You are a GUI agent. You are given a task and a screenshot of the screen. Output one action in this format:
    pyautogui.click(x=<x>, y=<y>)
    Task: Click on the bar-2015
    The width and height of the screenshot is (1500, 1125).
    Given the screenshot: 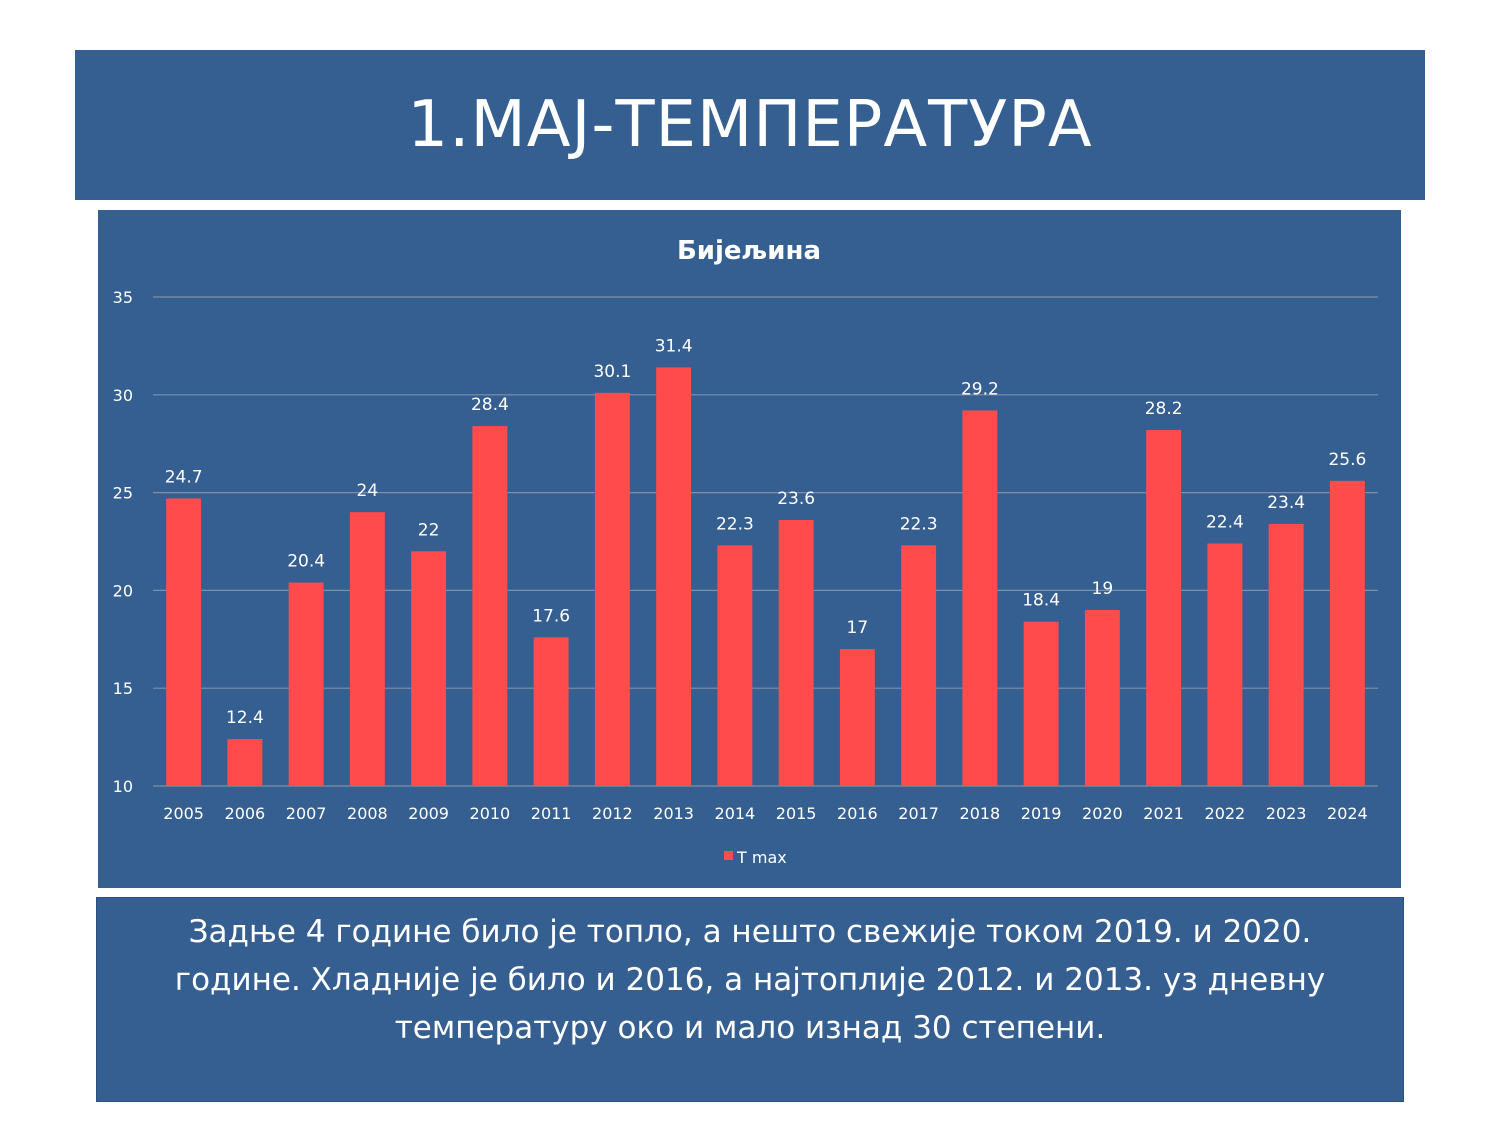 What is the action you would take?
    pyautogui.click(x=796, y=652)
    